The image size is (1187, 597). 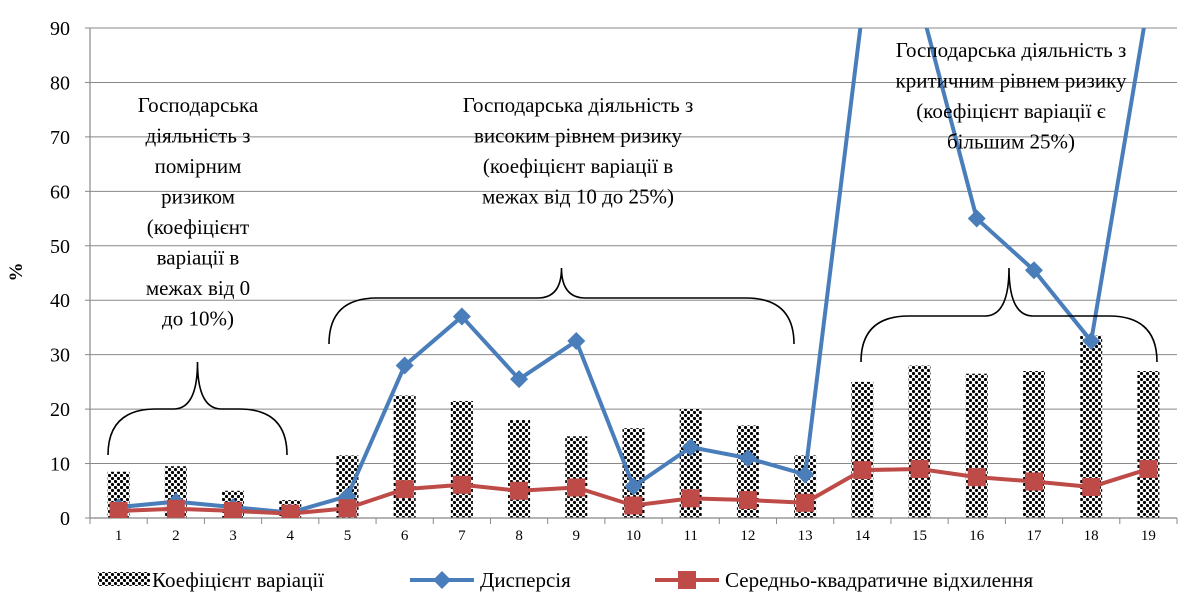 What do you see at coordinates (124, 579) in the screenshot?
I see `legend-swatch-bar` at bounding box center [124, 579].